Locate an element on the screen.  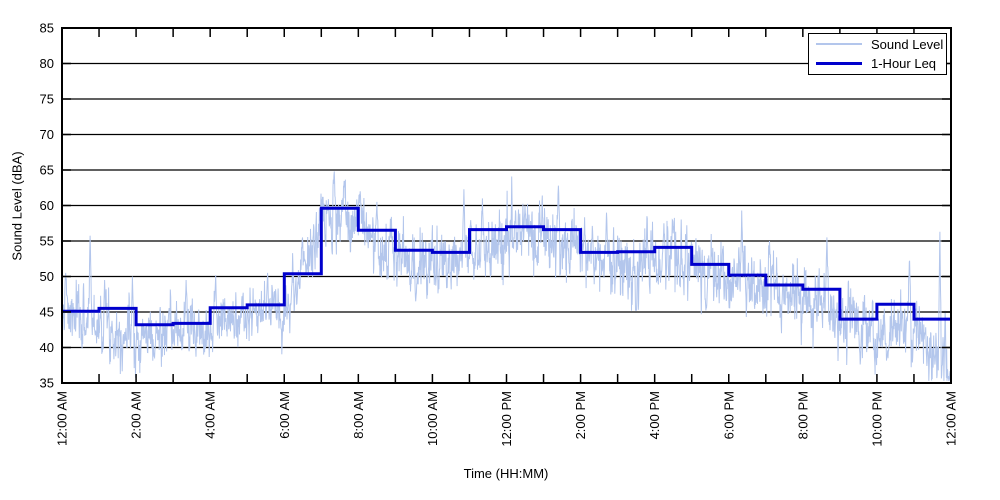
y-tick-label: 45 is located at coordinates (47, 312).